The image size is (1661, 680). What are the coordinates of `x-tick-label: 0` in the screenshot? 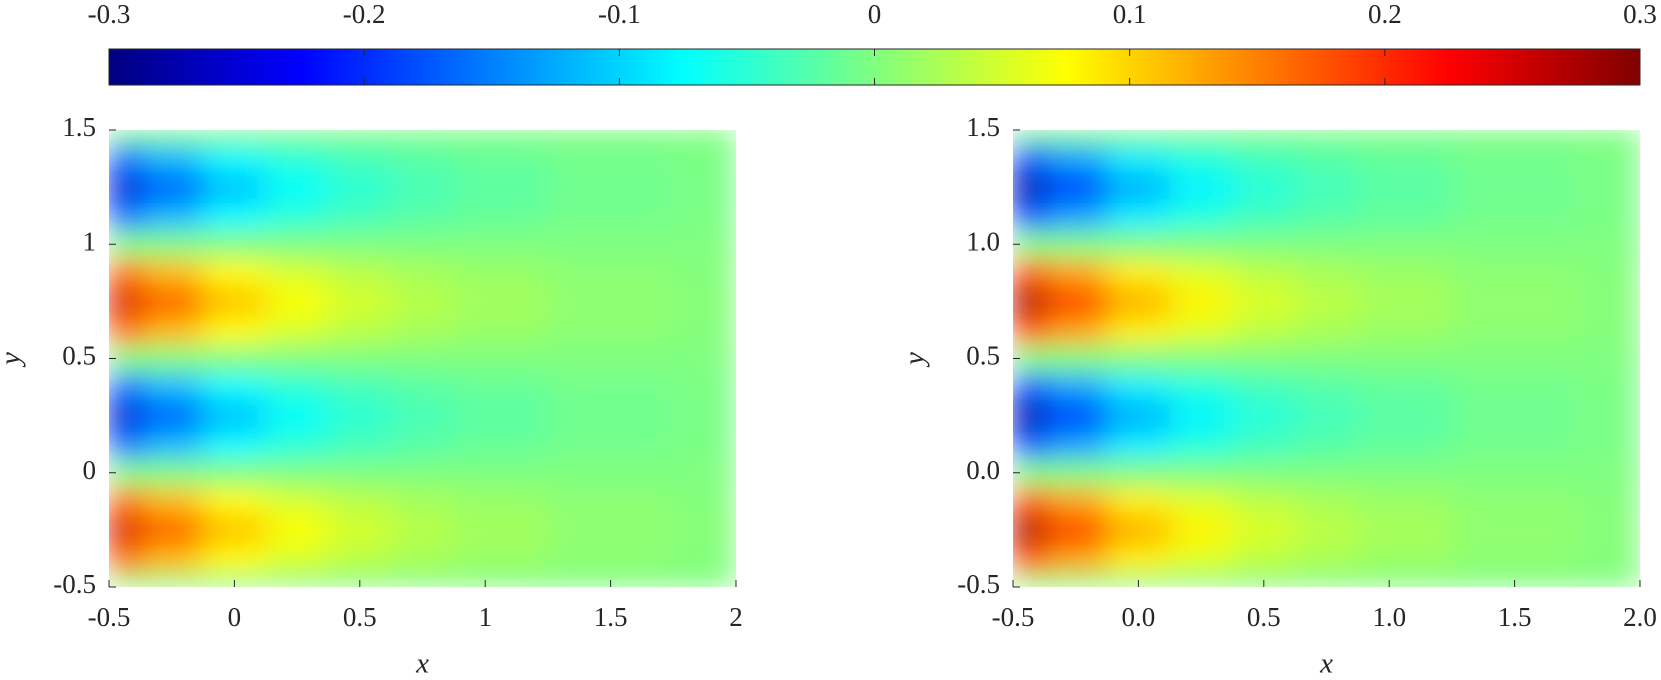 It's located at (235, 617).